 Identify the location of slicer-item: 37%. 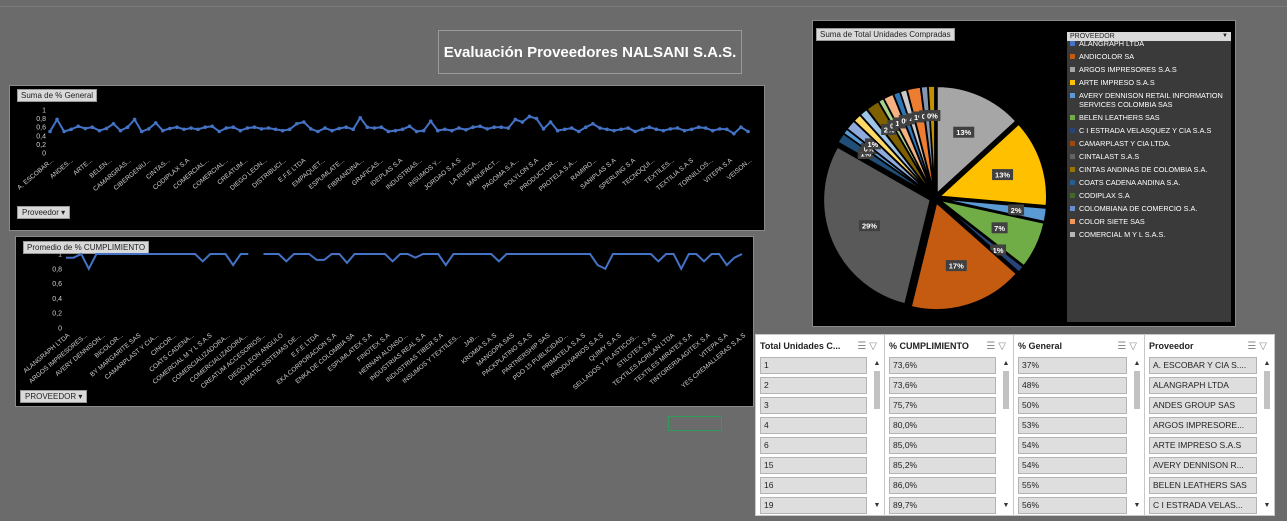
(1072, 365).